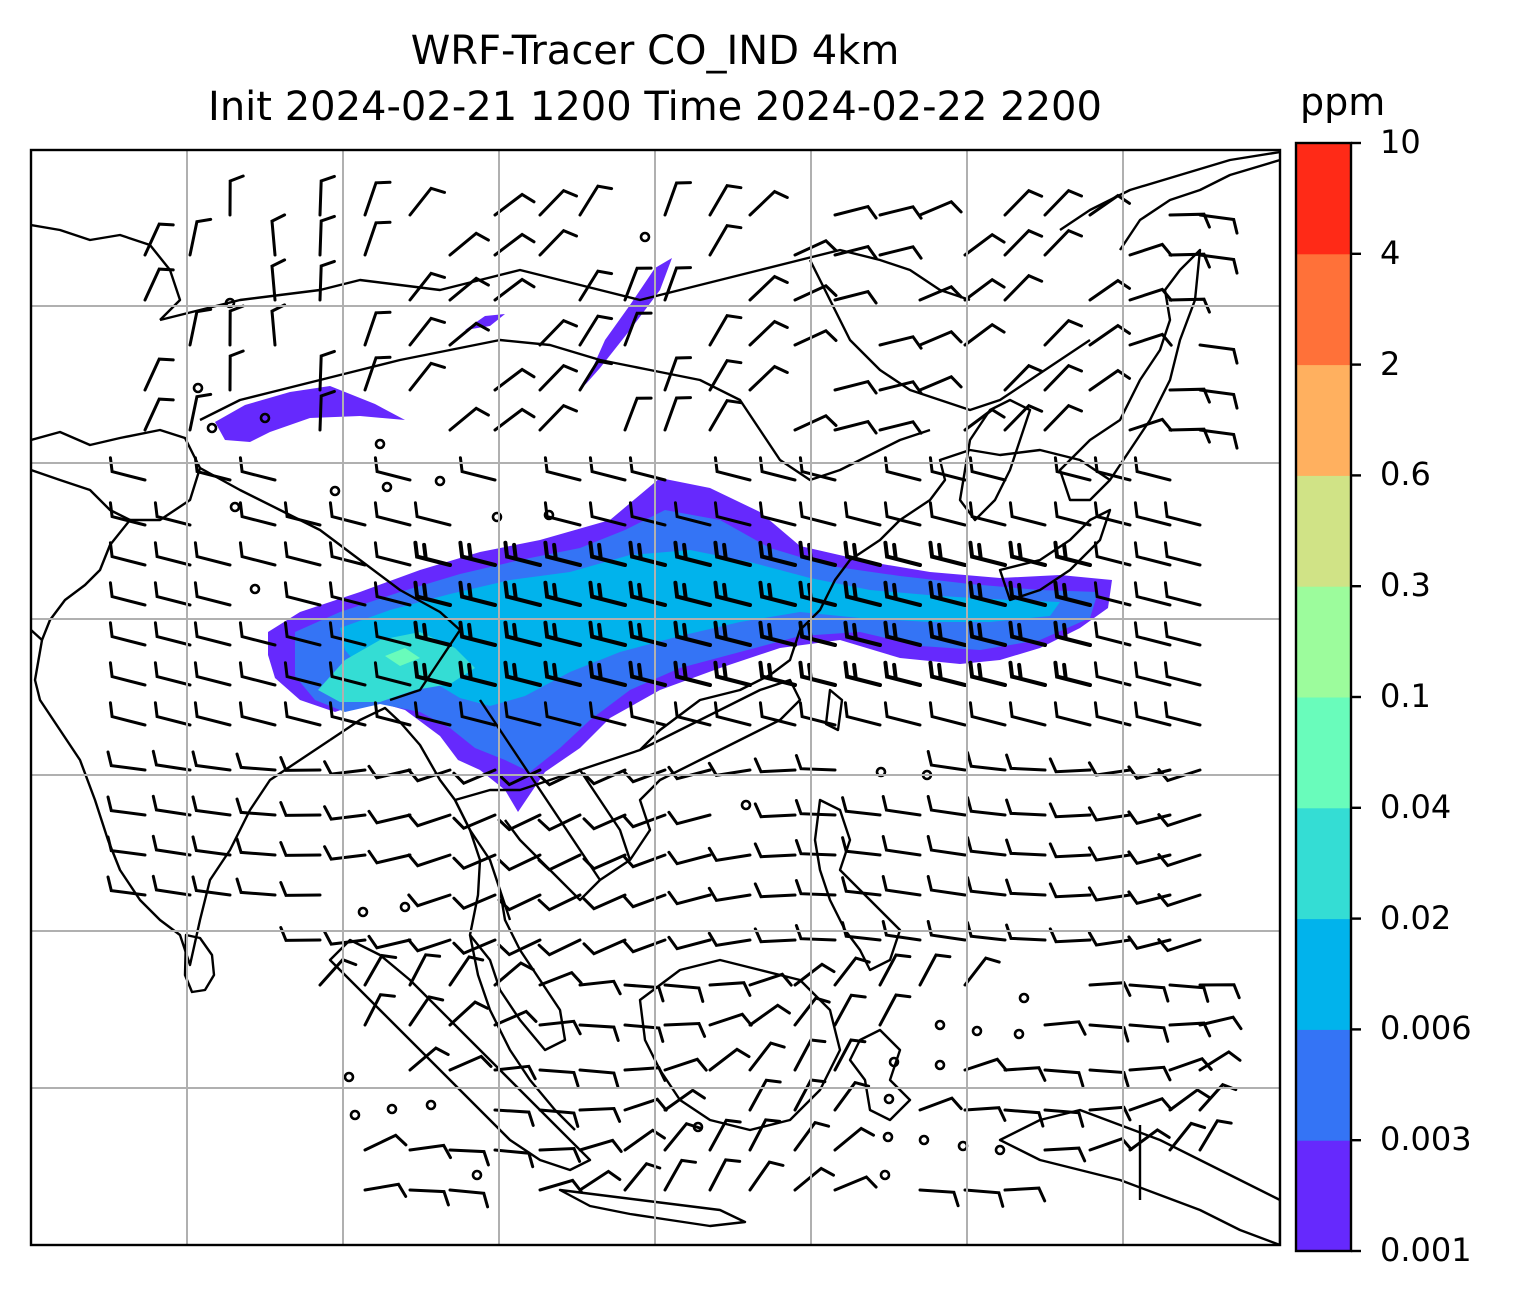  What do you see at coordinates (1390, 363) in the screenshot?
I see `colorbar-tick-label: 2` at bounding box center [1390, 363].